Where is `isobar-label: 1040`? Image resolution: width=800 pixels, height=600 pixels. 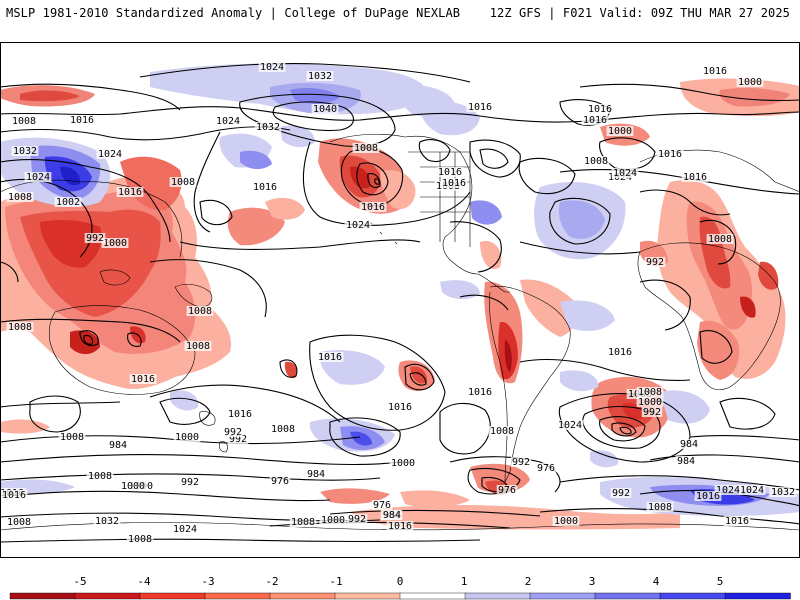 isobar-label: 1040 is located at coordinates (325, 109).